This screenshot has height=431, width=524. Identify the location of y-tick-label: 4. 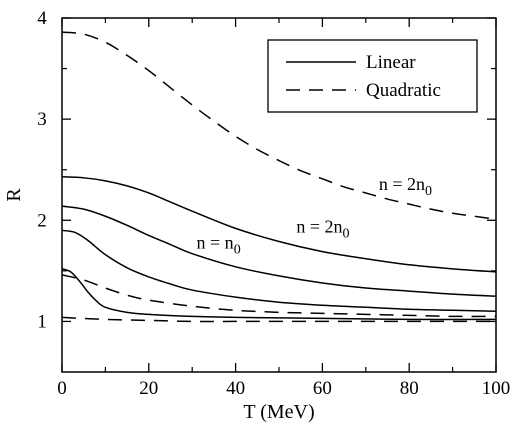
(42, 18).